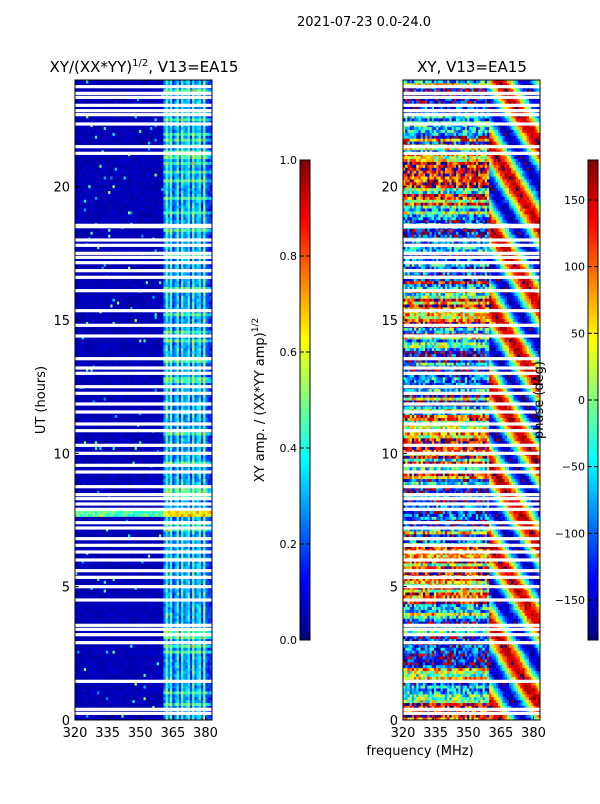 Image resolution: width=600 pixels, height=804 pixels. Describe the element at coordinates (539, 400) in the screenshot. I see `phase-colorbar-label: phase (deg)` at that location.